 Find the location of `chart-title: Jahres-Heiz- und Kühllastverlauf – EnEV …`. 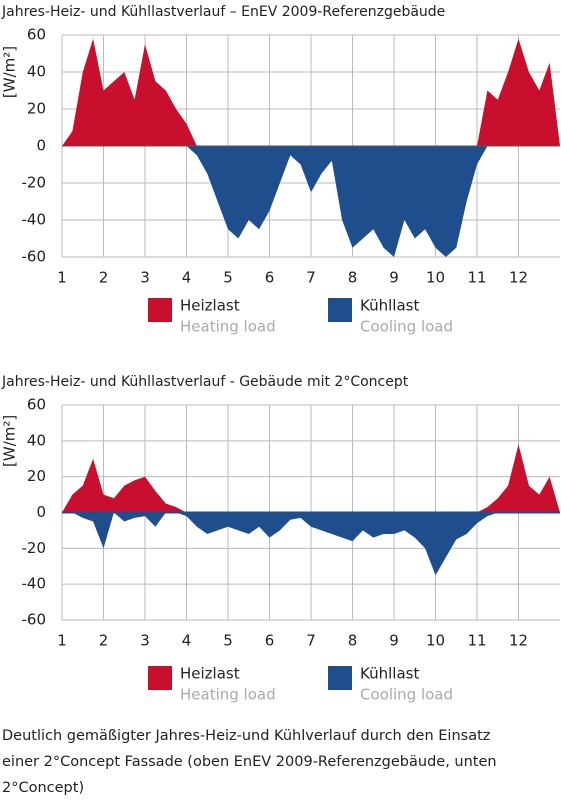

chart-title: Jahres-Heiz- und Kühllastverlauf – EnEV … is located at coordinates (223, 12).